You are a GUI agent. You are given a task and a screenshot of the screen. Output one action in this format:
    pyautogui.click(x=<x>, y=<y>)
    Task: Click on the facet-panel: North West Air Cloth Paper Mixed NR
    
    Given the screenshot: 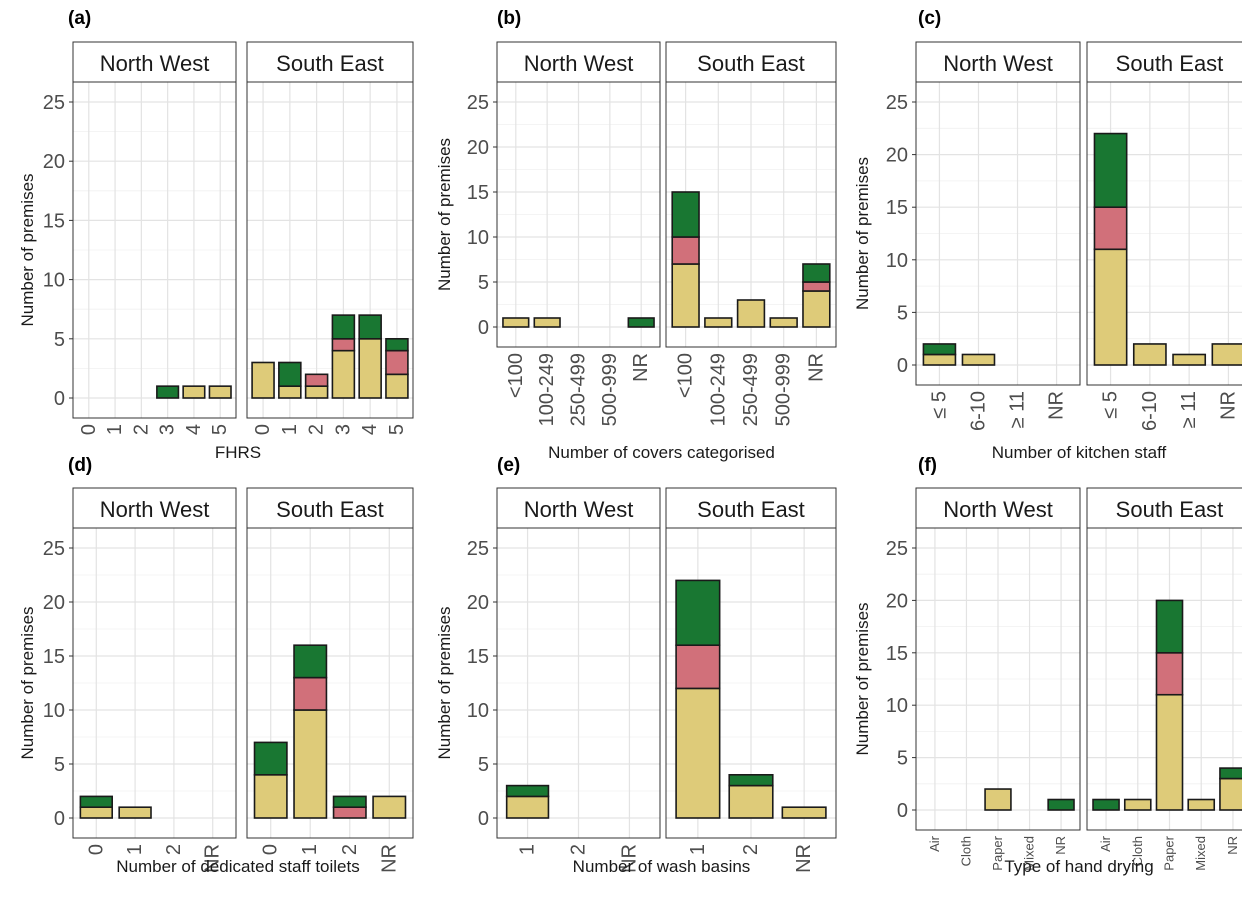 What is the action you would take?
    pyautogui.click(x=998, y=679)
    